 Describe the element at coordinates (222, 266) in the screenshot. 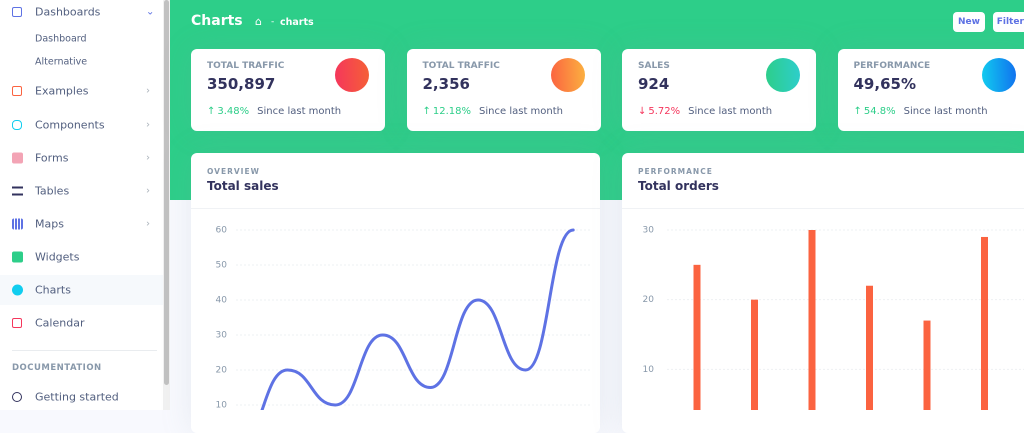

I see `y-tick-label: 50` at that location.